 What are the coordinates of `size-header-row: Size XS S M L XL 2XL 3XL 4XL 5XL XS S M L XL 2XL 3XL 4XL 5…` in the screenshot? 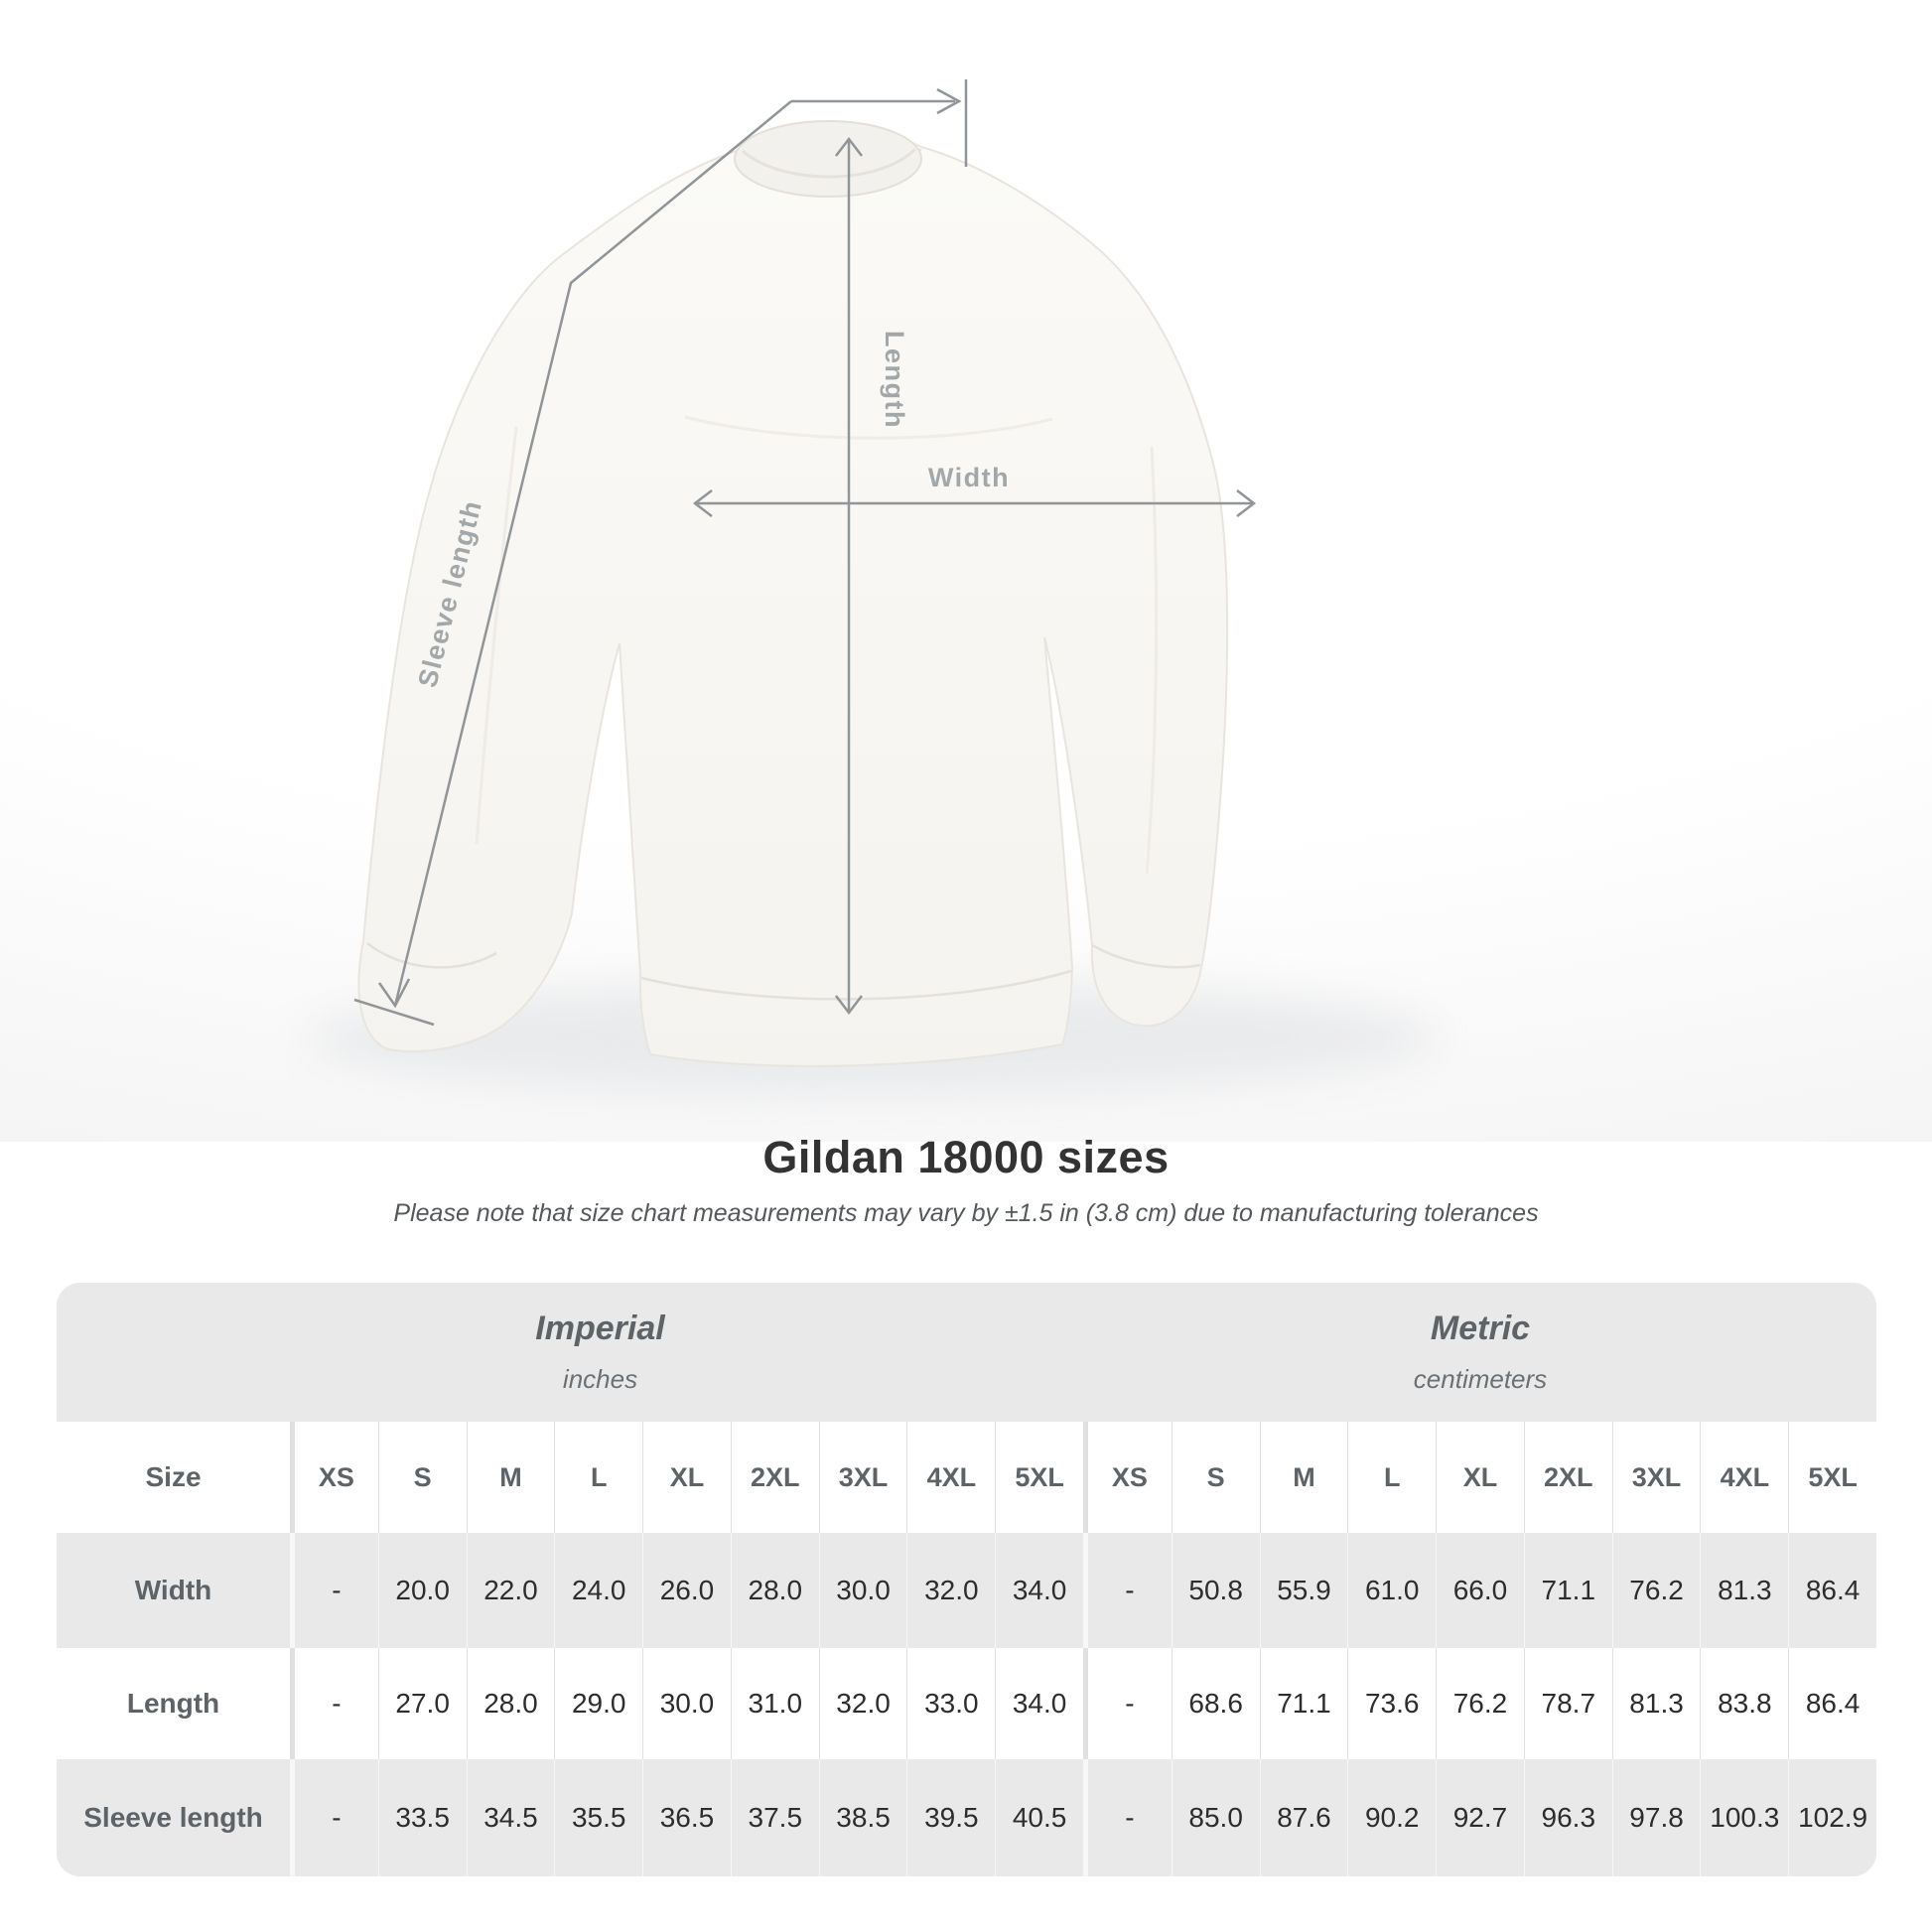 It's located at (967, 1478).